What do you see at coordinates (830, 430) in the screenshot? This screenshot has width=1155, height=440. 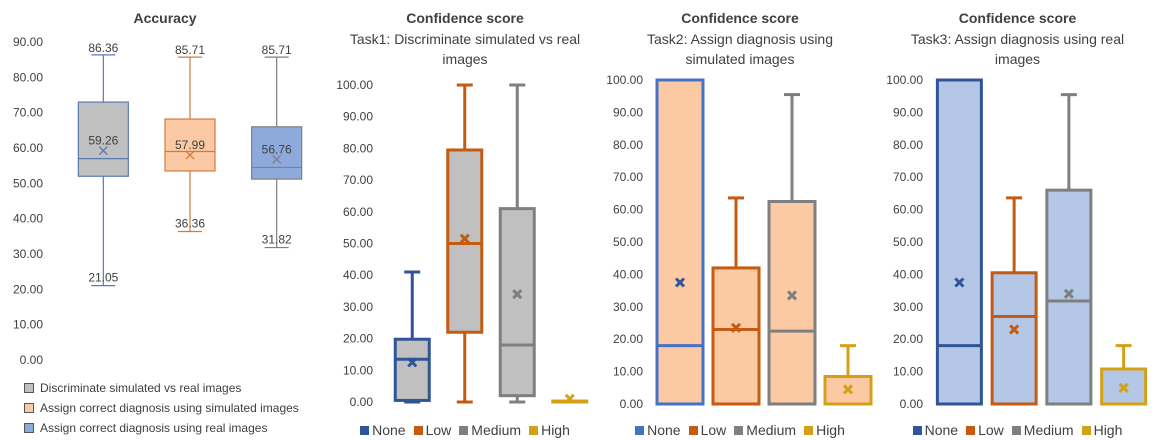 I see `legend-label: High` at bounding box center [830, 430].